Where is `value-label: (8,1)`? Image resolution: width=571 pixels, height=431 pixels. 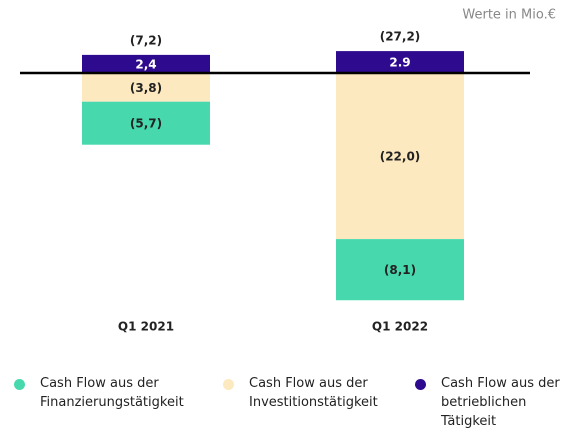
value-label: (8,1) is located at coordinates (400, 270).